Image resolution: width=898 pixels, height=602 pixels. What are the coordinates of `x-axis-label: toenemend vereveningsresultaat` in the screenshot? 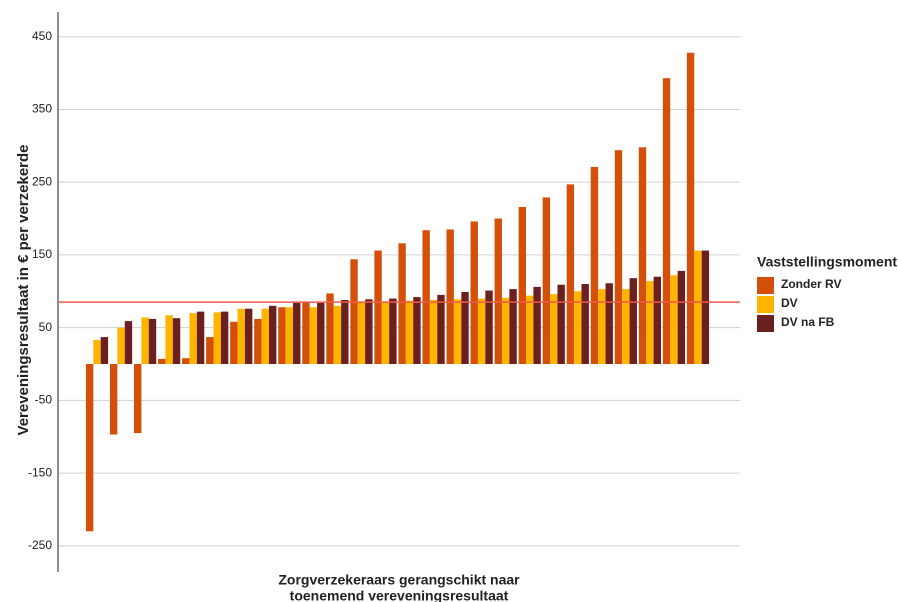 It's located at (399, 595).